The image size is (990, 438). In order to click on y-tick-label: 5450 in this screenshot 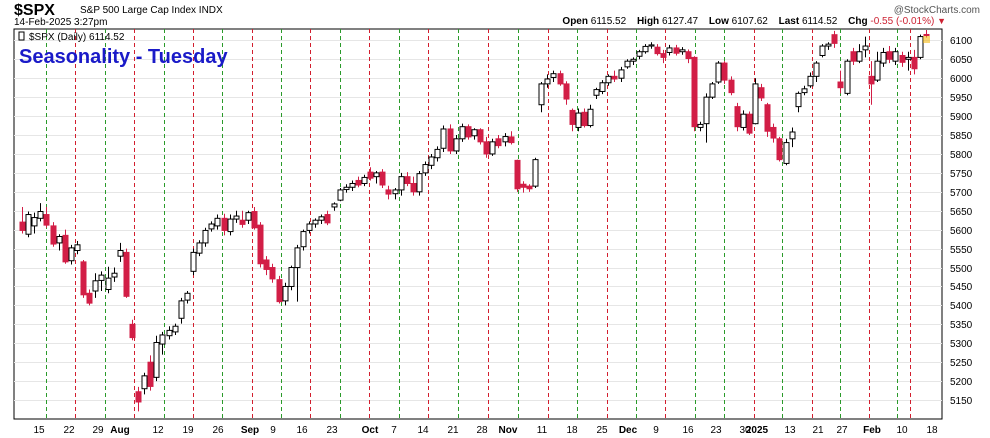, I will do `click(961, 287)`.